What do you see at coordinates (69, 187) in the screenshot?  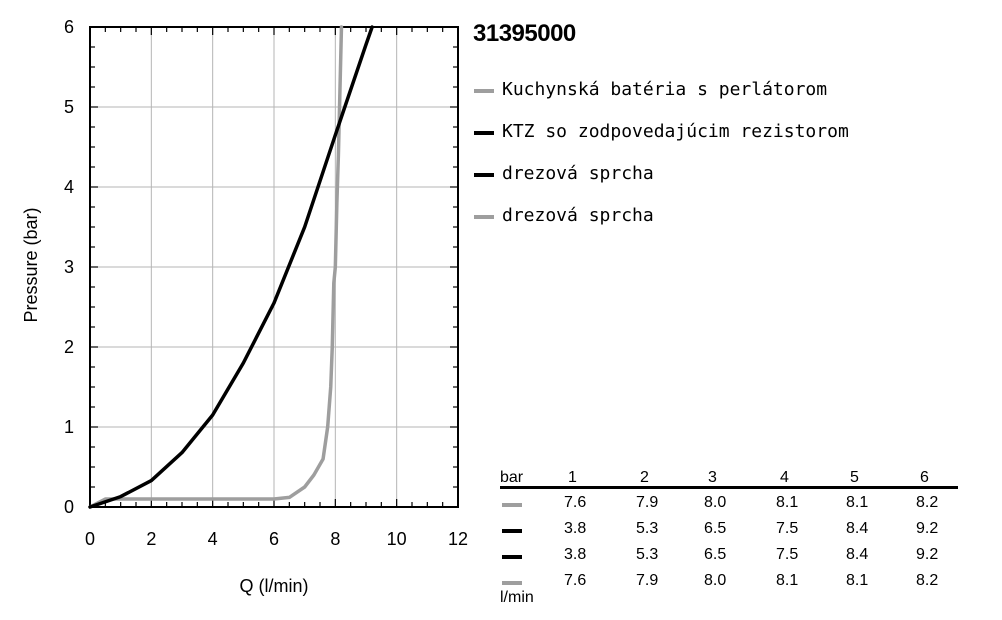 I see `y-tick-label: 4` at bounding box center [69, 187].